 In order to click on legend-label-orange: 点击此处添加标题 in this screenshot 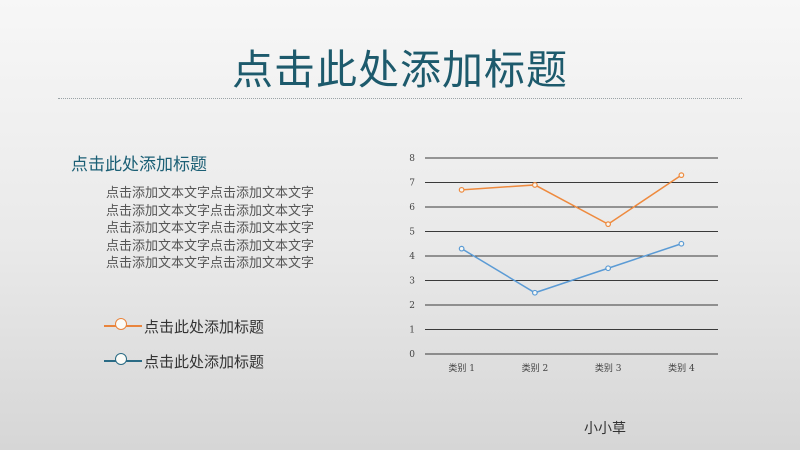, I will do `click(204, 327)`.